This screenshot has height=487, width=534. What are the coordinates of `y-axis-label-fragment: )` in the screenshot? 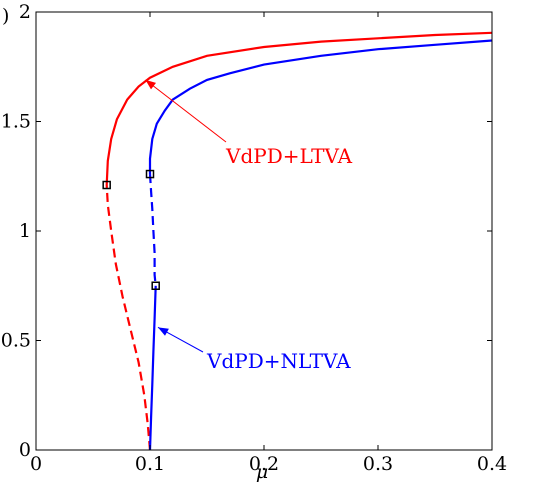 It's located at (5, 16).